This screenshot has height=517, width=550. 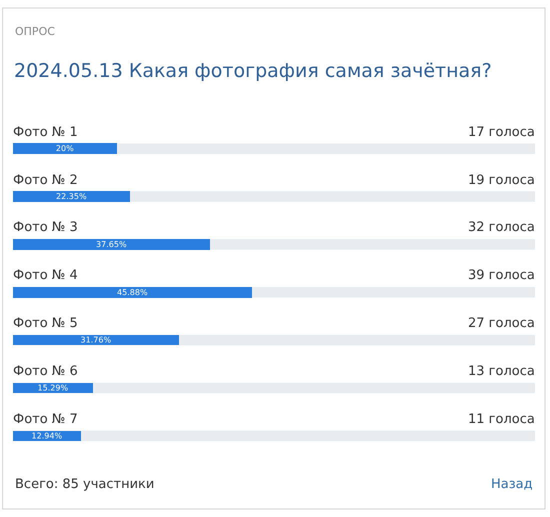 What do you see at coordinates (45, 275) in the screenshot?
I see `y-tick-label: Фото № 4` at bounding box center [45, 275].